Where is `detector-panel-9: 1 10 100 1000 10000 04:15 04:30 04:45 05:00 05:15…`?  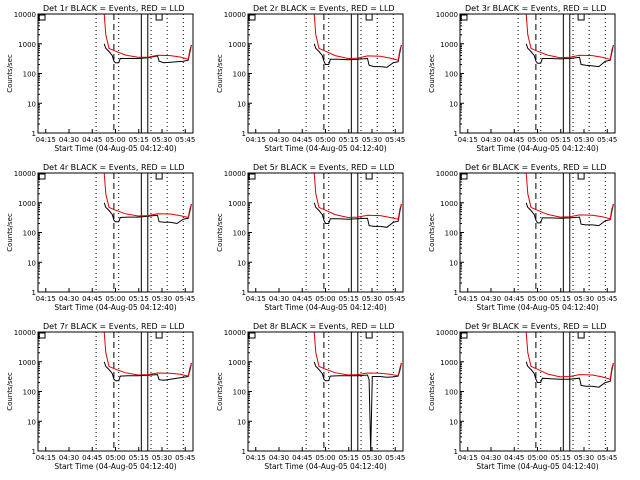 detector-panel-9: 1 10 100 1000 10000 04:15 04:30 04:45 05:00 05:15… is located at coordinates (522, 396).